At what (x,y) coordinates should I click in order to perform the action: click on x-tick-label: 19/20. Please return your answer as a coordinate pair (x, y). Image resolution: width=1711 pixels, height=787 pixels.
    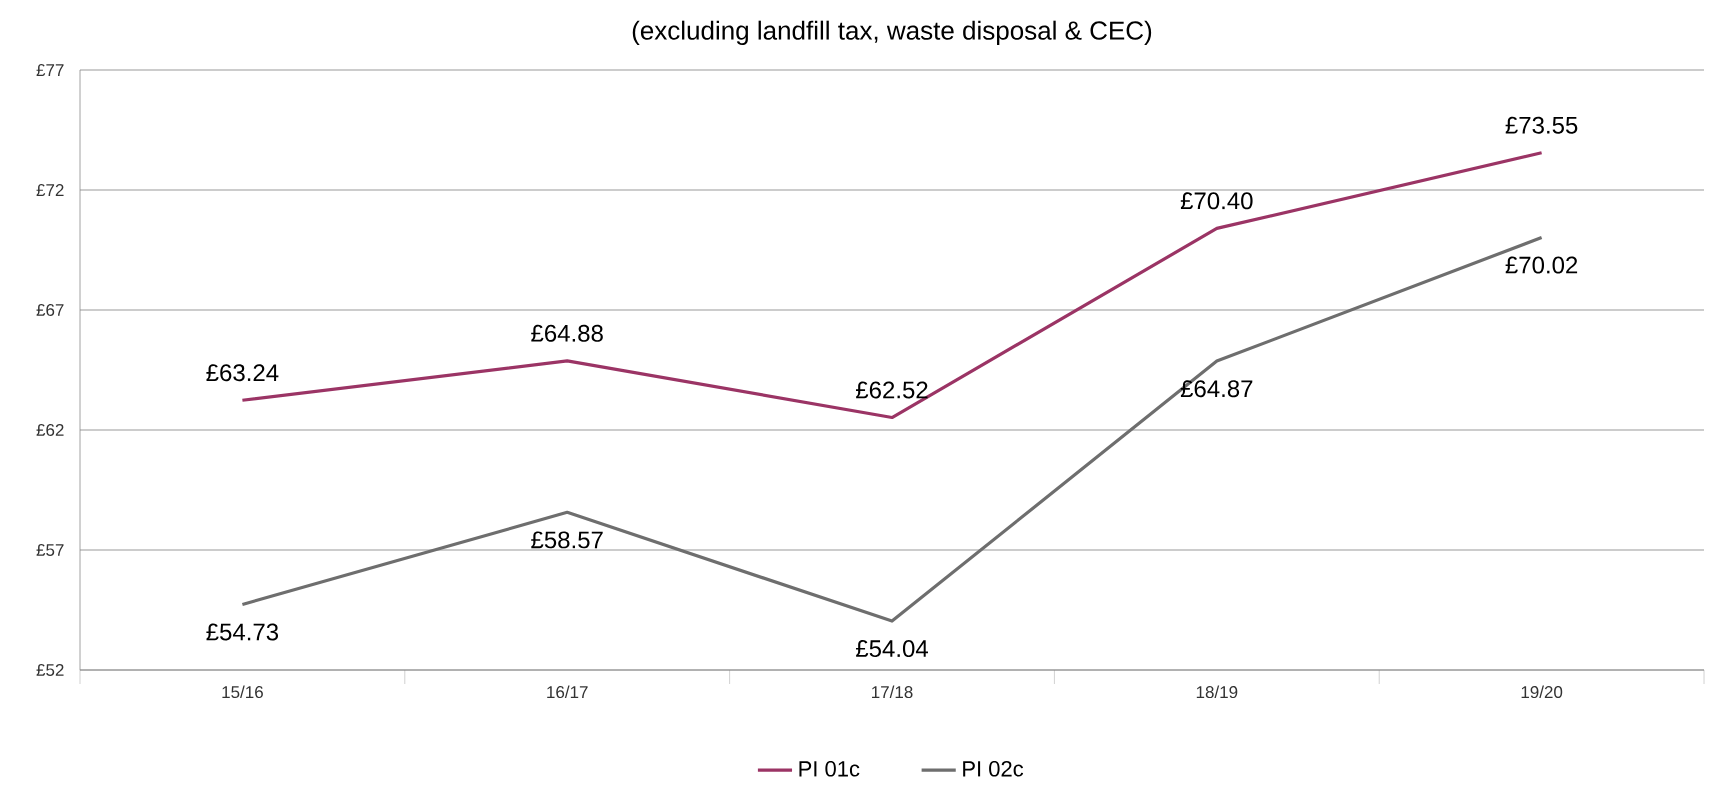
    Looking at the image, I should click on (1542, 692).